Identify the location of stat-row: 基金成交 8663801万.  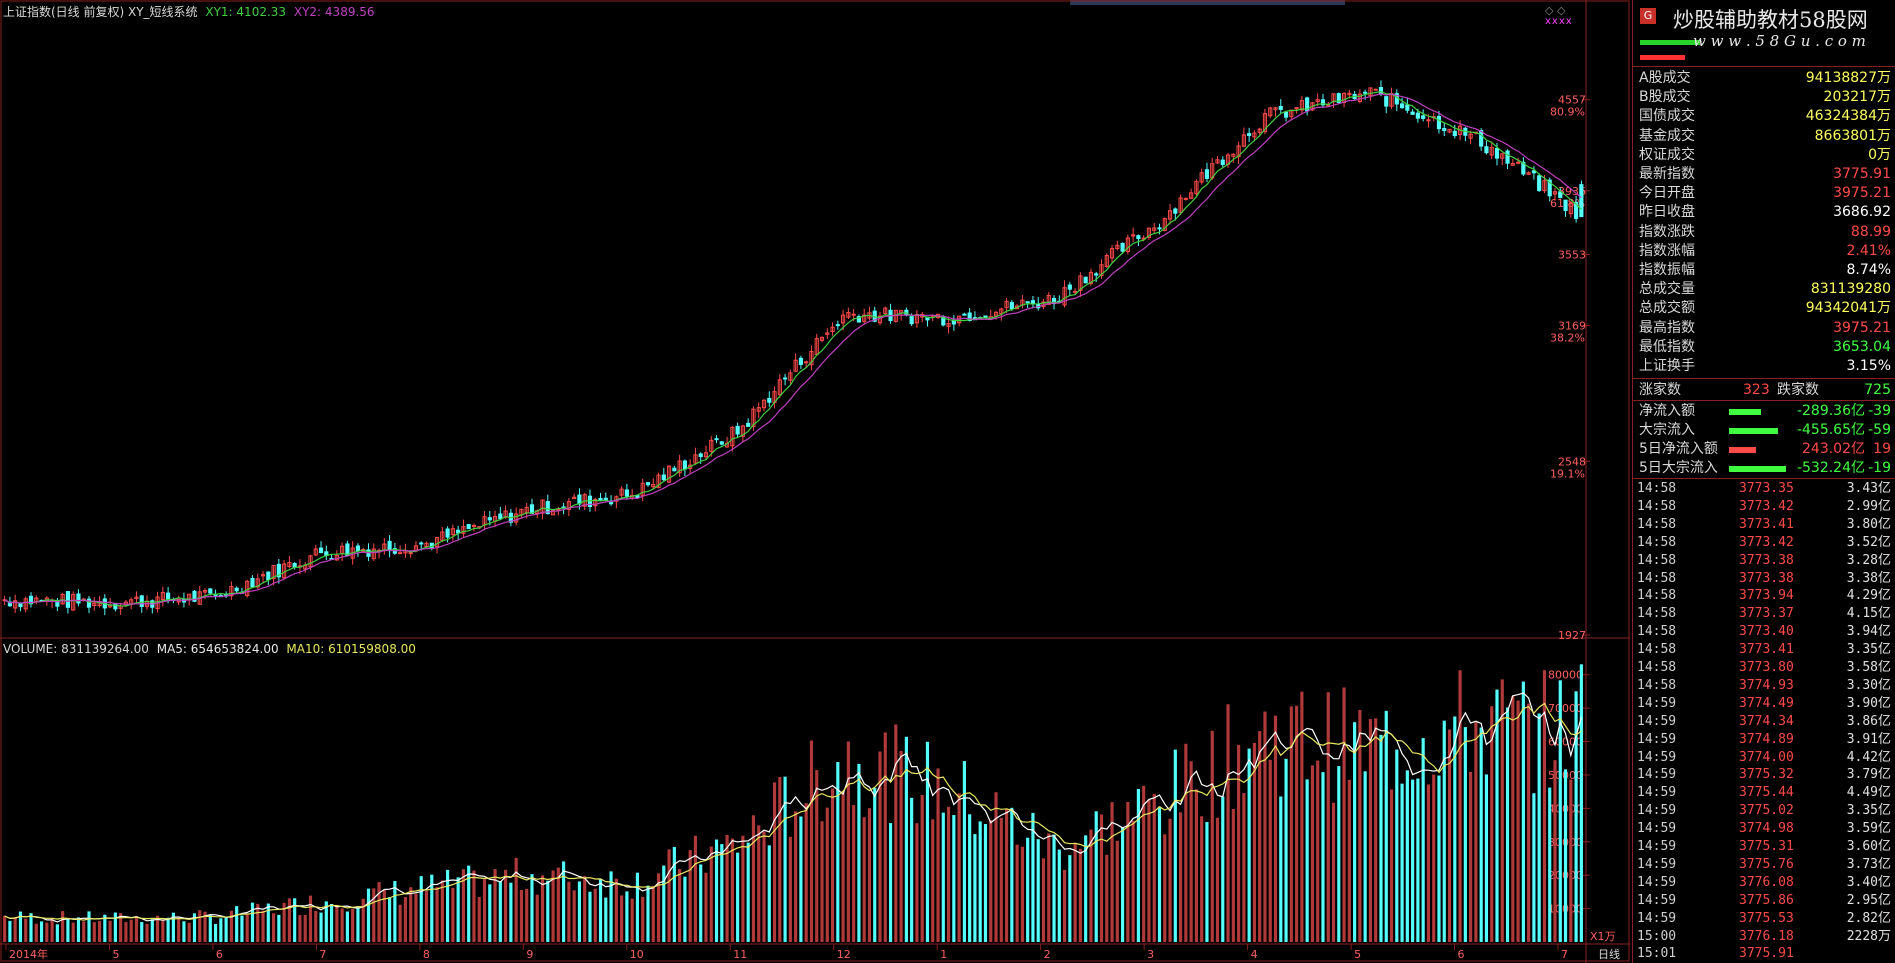
(1765, 136).